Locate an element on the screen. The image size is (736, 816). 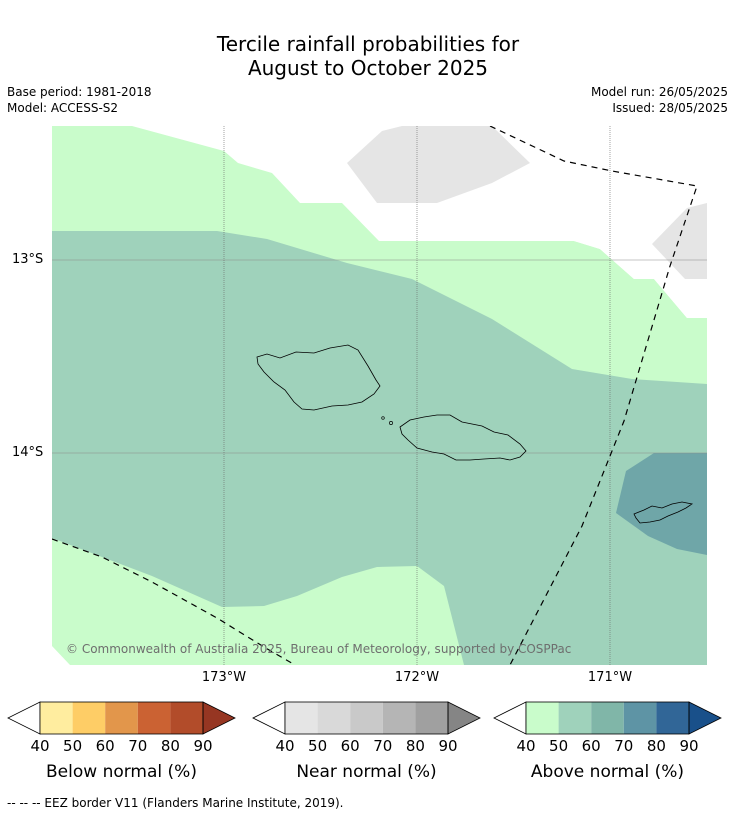
title-line-2: August to October 2025 is located at coordinates (368, 68).